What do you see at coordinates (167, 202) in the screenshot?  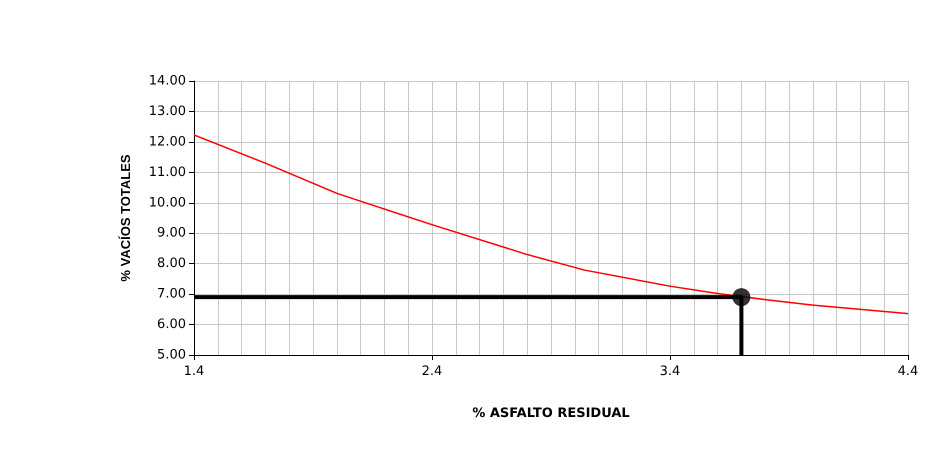 I see `y-tick-label: 10.00` at bounding box center [167, 202].